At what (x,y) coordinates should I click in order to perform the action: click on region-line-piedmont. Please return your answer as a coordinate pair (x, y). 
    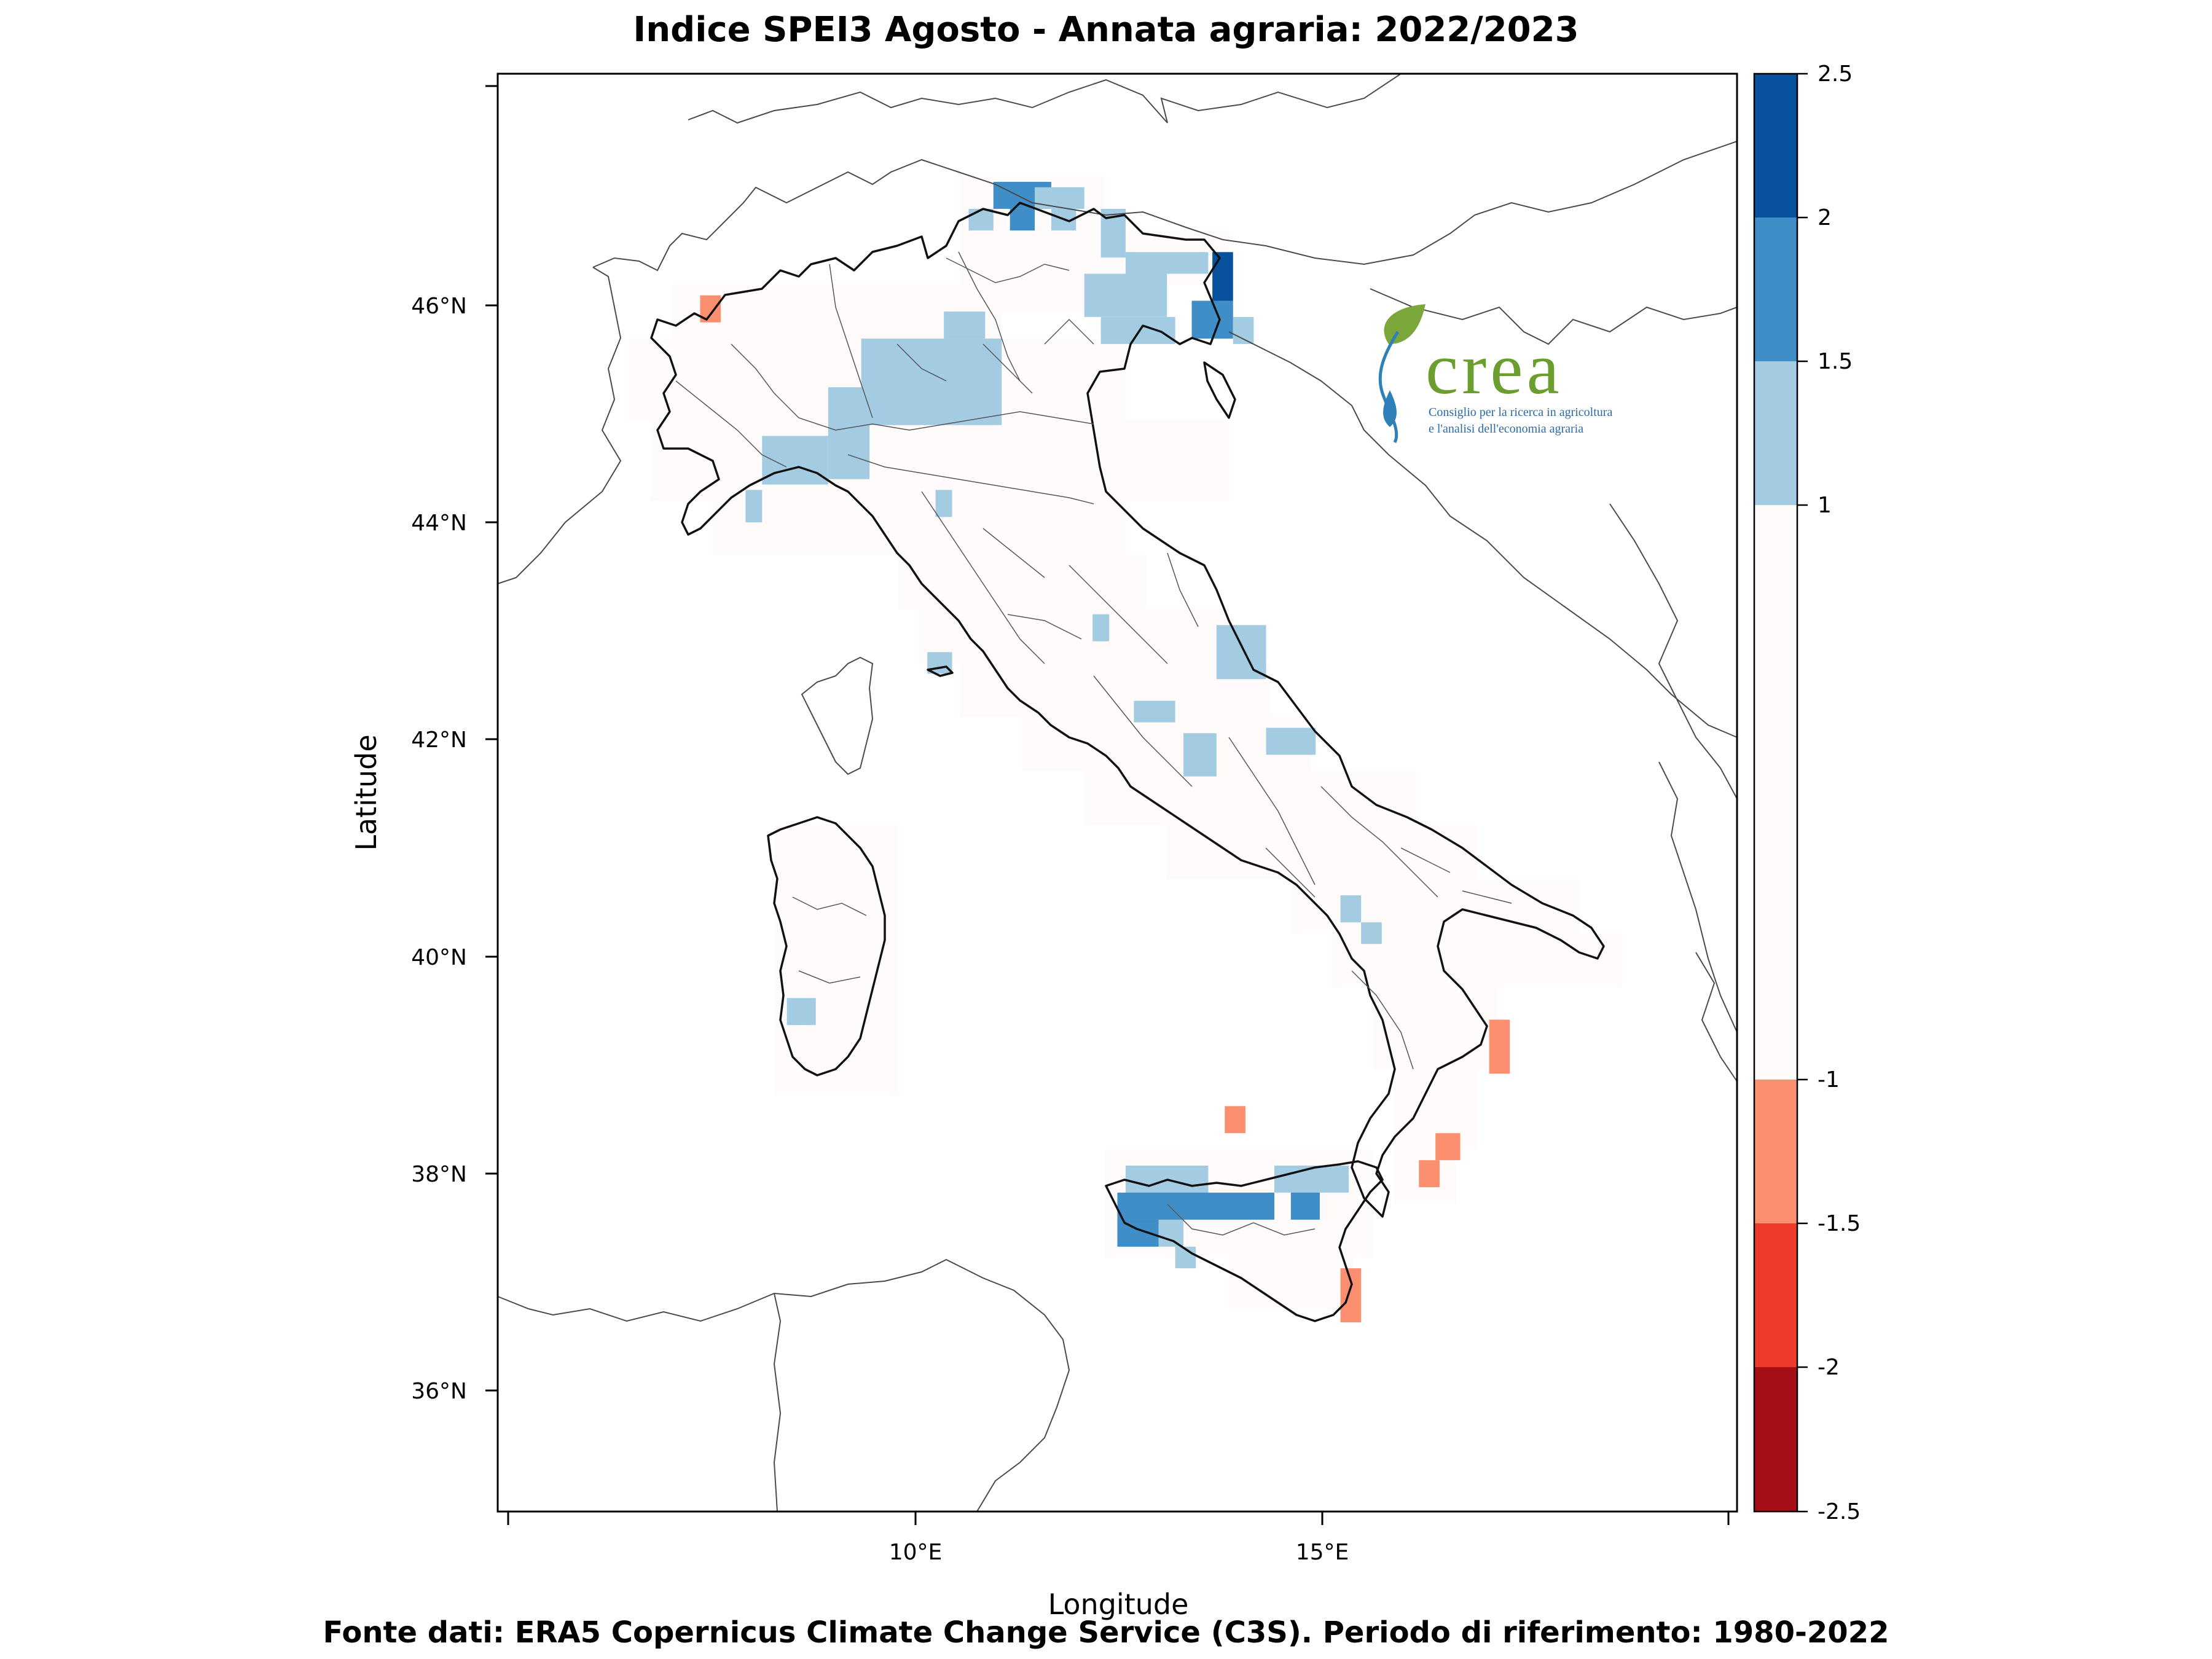
    Looking at the image, I should click on (731, 424).